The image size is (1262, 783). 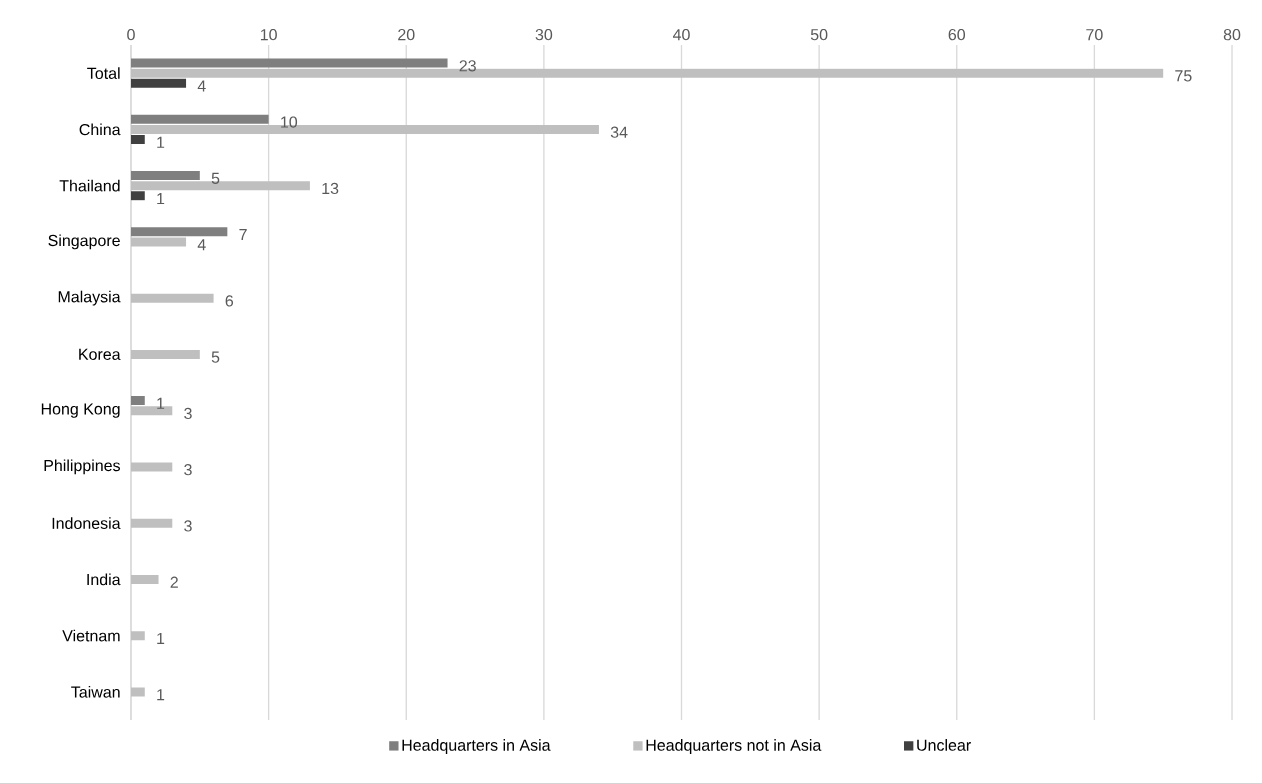 I want to click on data-label: 13, so click(x=330, y=188).